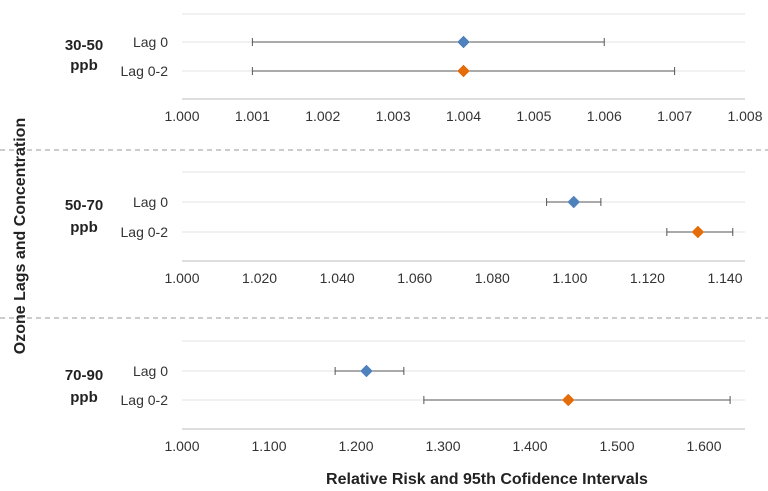  I want to click on panel-1-row-1-estimate-marker, so click(463, 42).